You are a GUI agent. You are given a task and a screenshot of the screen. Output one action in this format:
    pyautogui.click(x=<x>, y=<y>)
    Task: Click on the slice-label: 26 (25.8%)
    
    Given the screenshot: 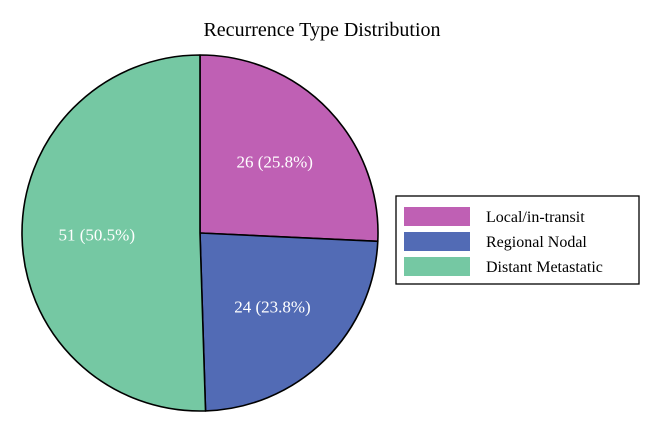 What is the action you would take?
    pyautogui.click(x=274, y=162)
    